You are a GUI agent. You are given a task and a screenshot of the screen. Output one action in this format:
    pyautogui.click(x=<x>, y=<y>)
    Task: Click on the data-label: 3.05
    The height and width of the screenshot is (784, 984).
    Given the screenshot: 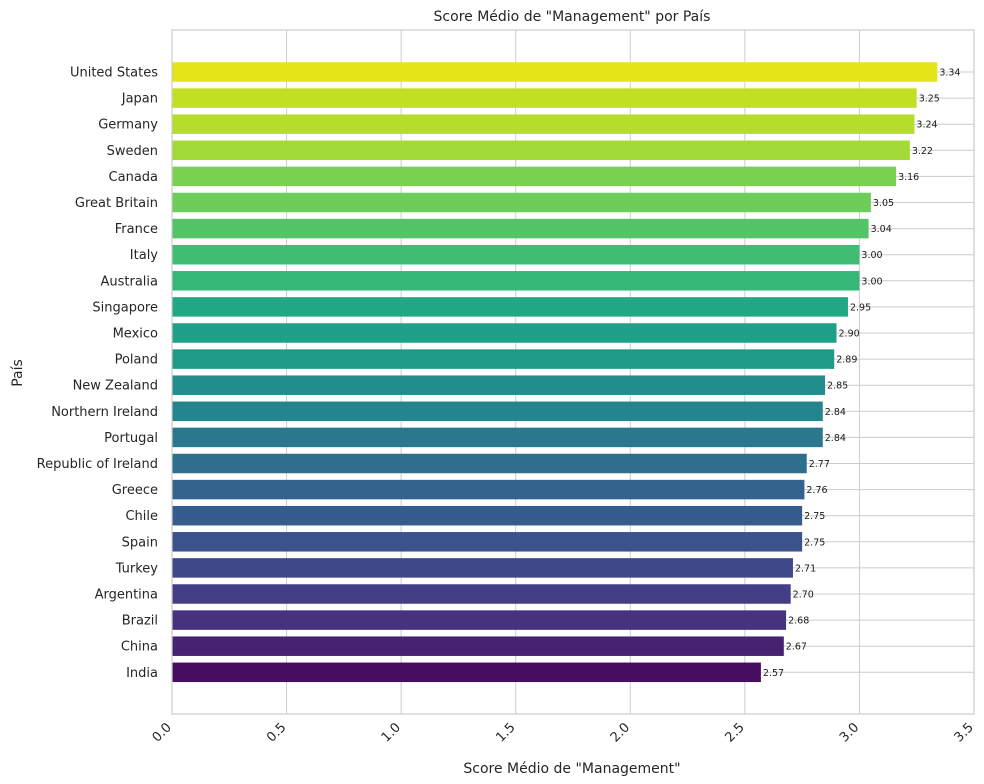 What is the action you would take?
    pyautogui.click(x=883, y=203)
    